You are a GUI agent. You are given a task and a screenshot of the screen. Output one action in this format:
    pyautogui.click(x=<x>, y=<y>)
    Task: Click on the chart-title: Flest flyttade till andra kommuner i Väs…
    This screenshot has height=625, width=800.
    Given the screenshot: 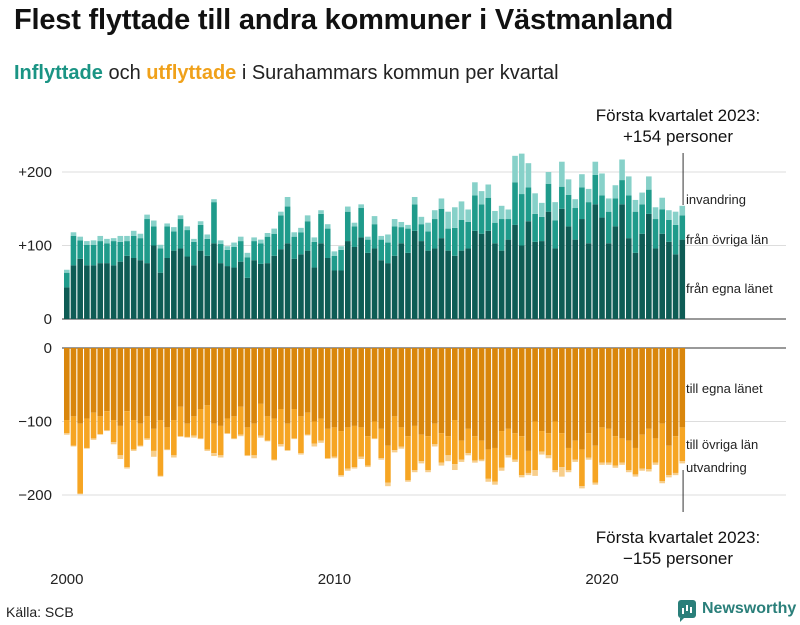 What is the action you would take?
    pyautogui.click(x=344, y=20)
    